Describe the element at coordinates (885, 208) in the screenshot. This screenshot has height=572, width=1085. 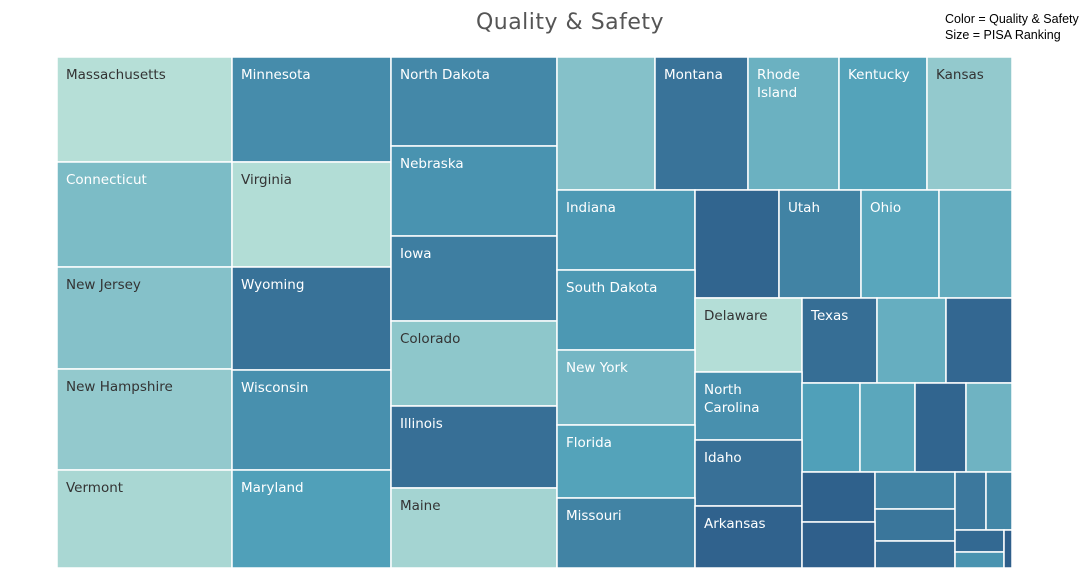
I see `tile-label: Ohio` at that location.